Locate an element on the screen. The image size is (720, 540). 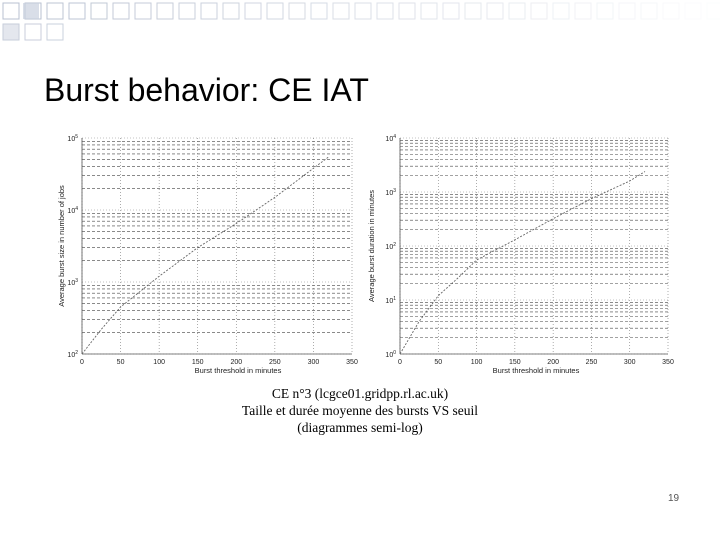
page-number: 19 is located at coordinates (674, 498).